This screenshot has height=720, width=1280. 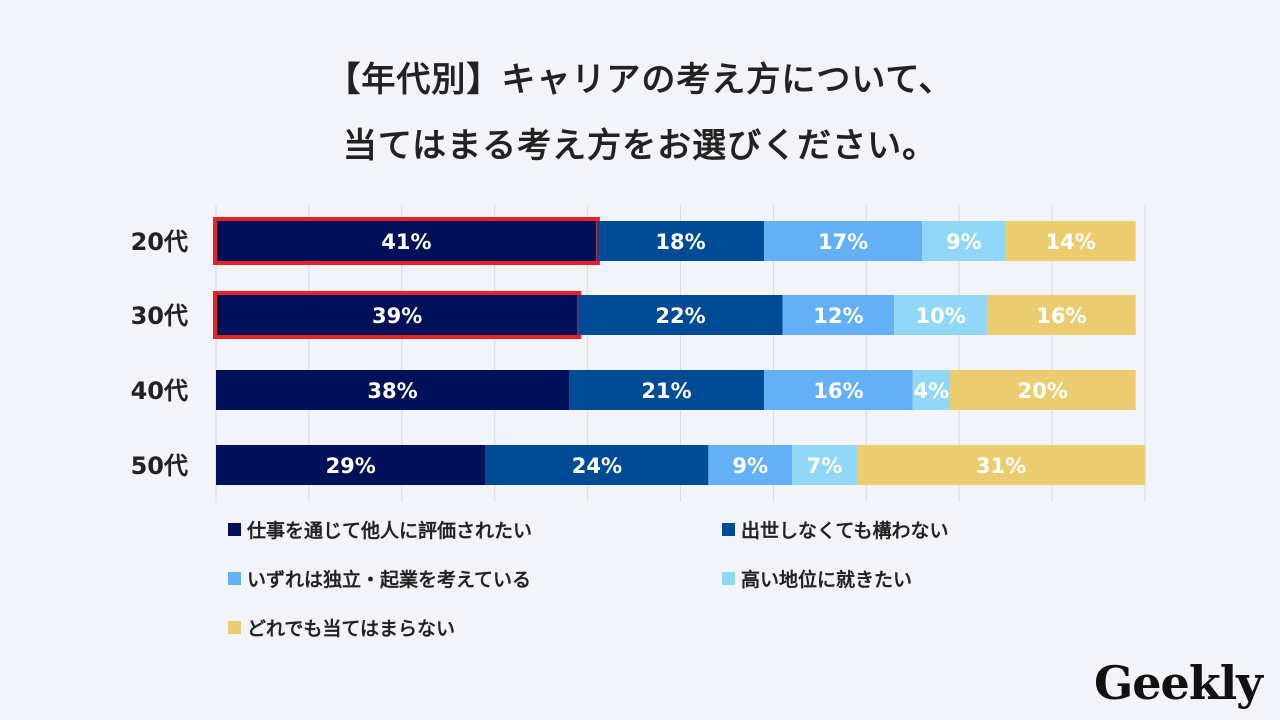 What do you see at coordinates (390, 531) in the screenshot?
I see `legend-label: 仕事を通じて他人に評価されたい` at bounding box center [390, 531].